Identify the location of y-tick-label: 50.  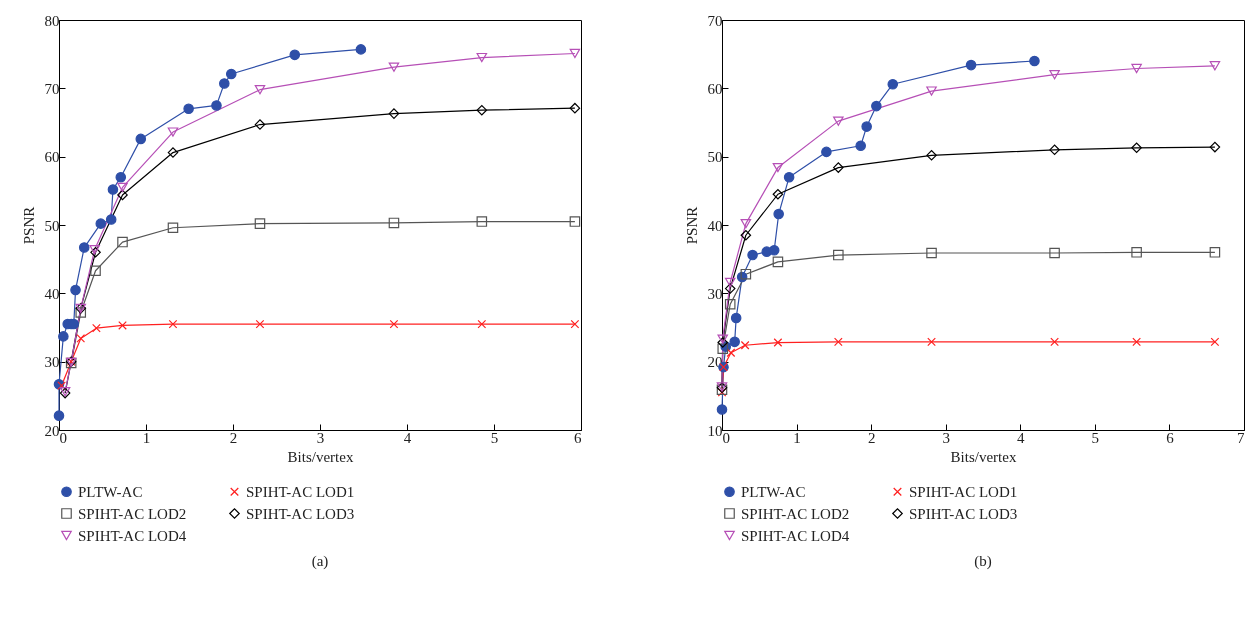
(715, 157).